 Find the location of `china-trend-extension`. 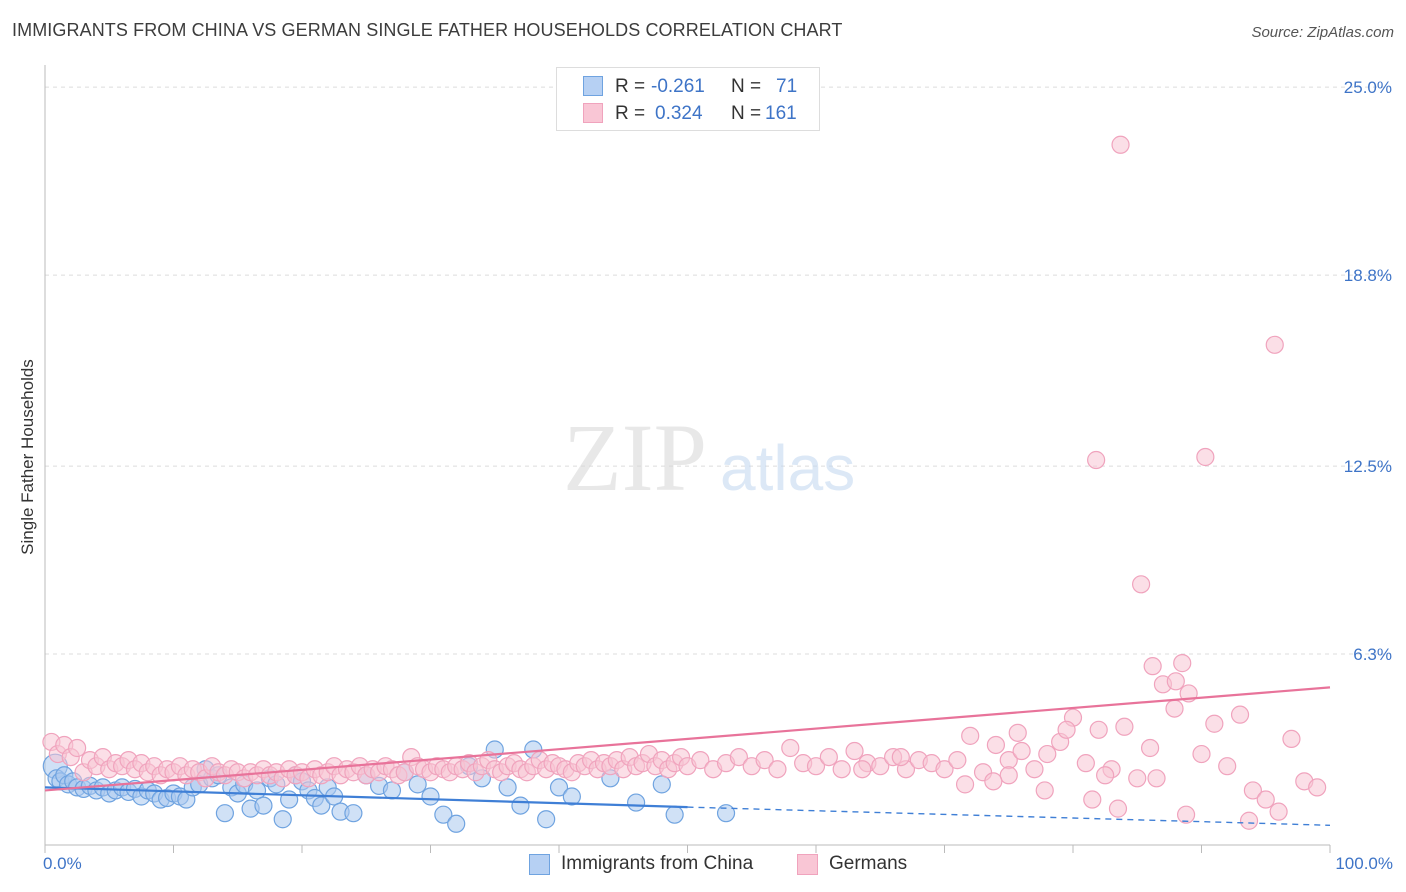

china-trend-extension is located at coordinates (1009, 816).